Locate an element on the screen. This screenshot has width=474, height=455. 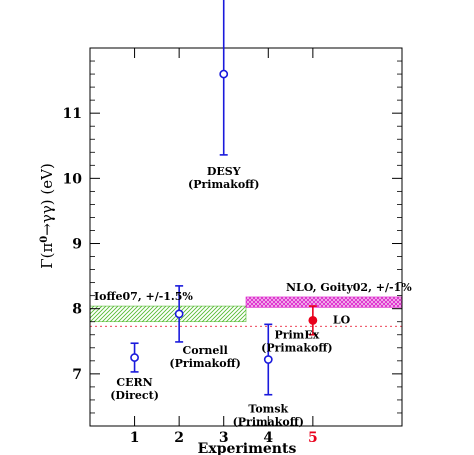
y-tick-label-9: 9 is located at coordinates (77, 245).